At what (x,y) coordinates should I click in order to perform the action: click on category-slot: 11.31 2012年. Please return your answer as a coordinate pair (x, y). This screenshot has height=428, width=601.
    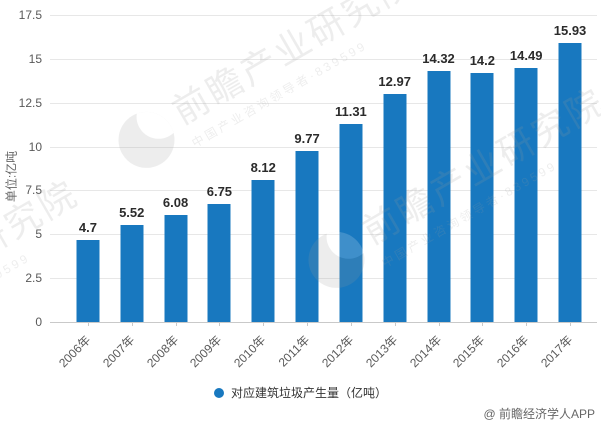
    Looking at the image, I should click on (346, 193).